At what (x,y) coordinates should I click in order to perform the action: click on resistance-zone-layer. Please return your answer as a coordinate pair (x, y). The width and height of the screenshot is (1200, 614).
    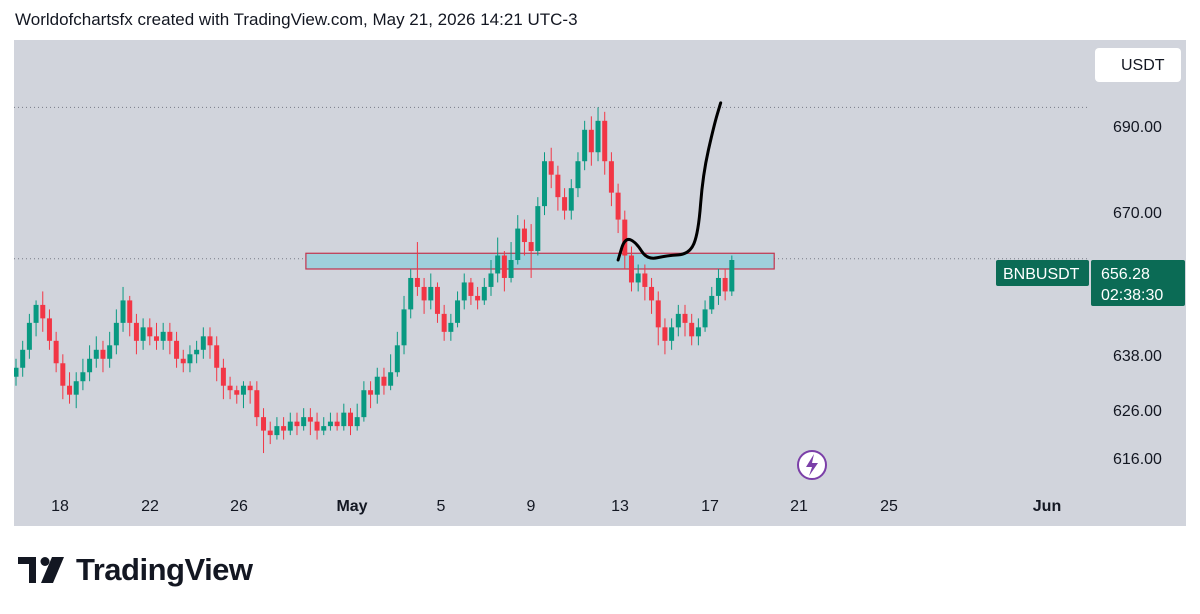
    Looking at the image, I should click on (540, 261).